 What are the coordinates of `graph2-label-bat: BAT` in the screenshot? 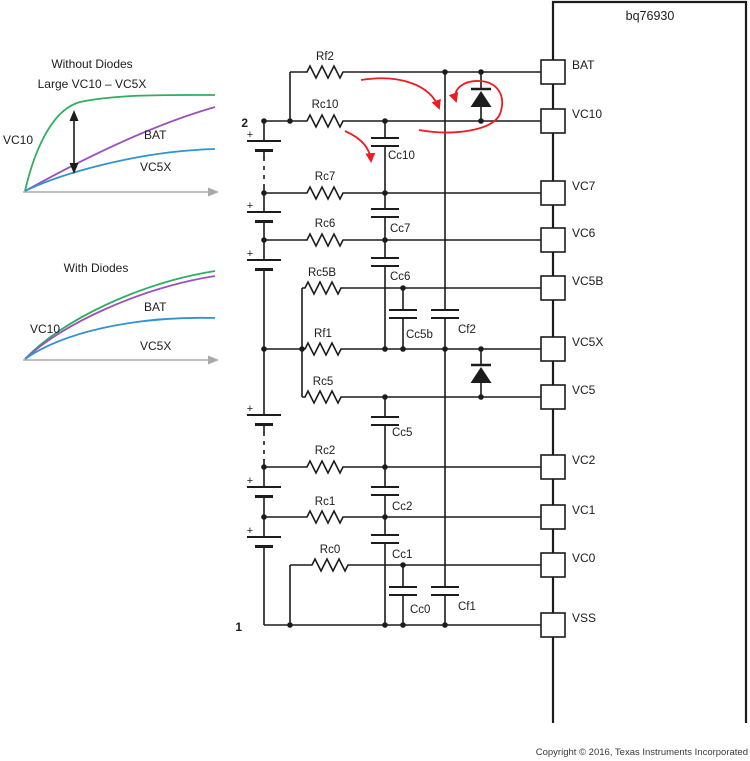 It's located at (155, 307).